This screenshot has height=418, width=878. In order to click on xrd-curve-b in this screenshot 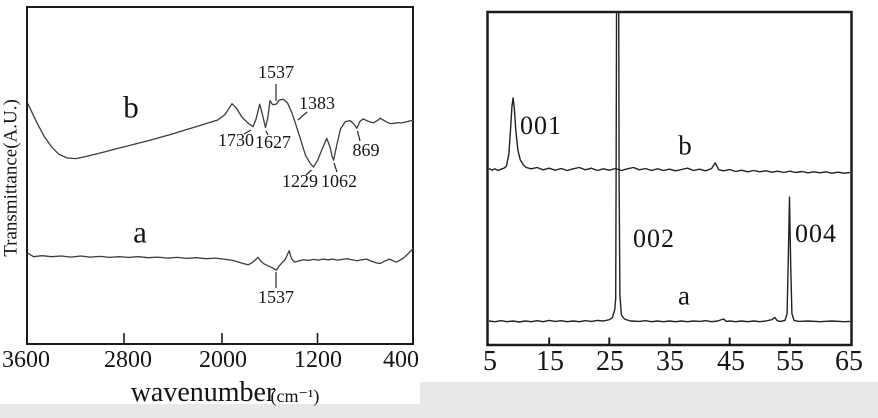, I will do `click(669, 135)`.